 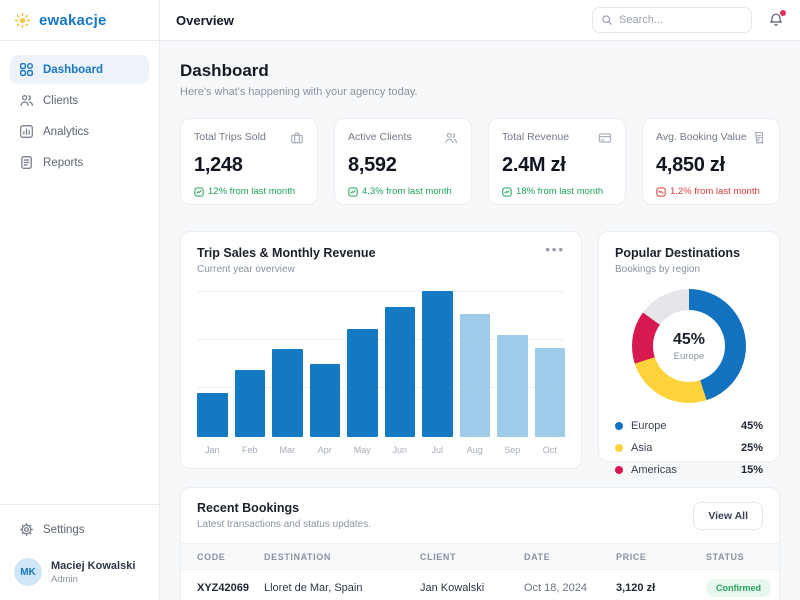 I want to click on column-header-client: CLIENT, so click(x=438, y=556).